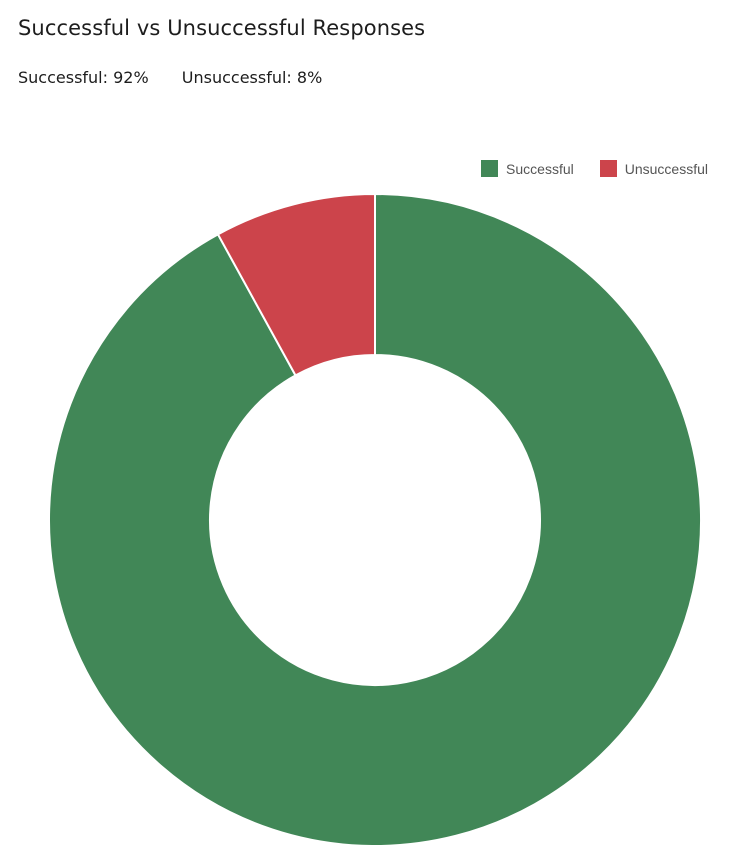 The height and width of the screenshot is (868, 750). What do you see at coordinates (666, 168) in the screenshot?
I see `legend-label-unsuccessful: Unsuccessful` at bounding box center [666, 168].